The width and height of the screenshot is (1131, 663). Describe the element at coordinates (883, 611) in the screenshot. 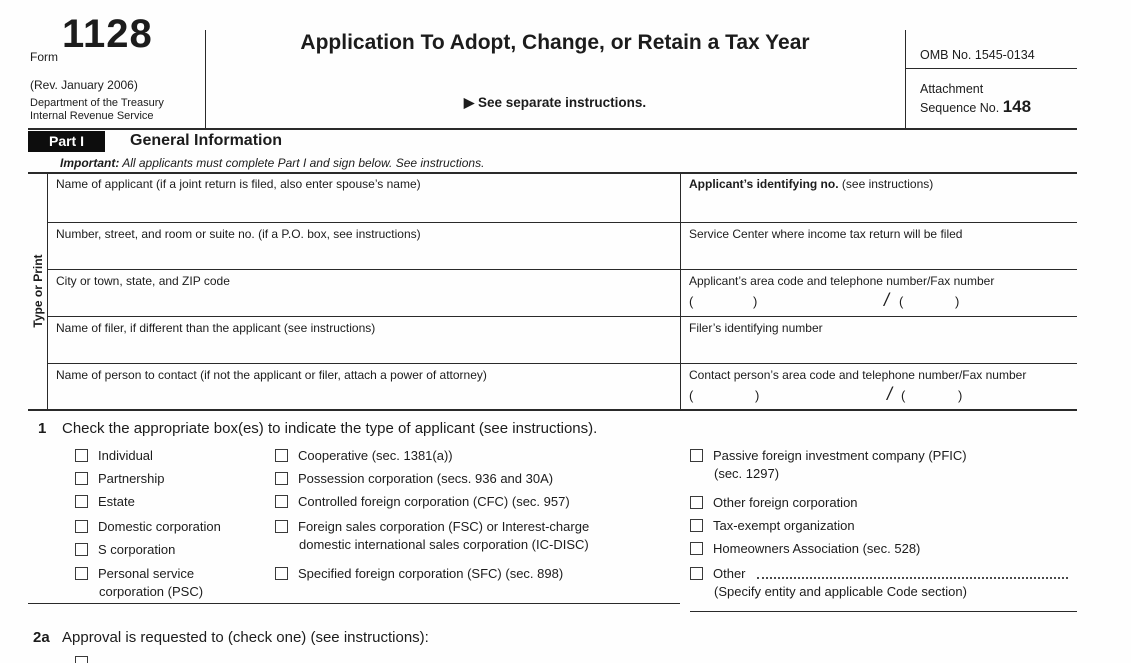

I see `item1-bottom-rule-right` at that location.